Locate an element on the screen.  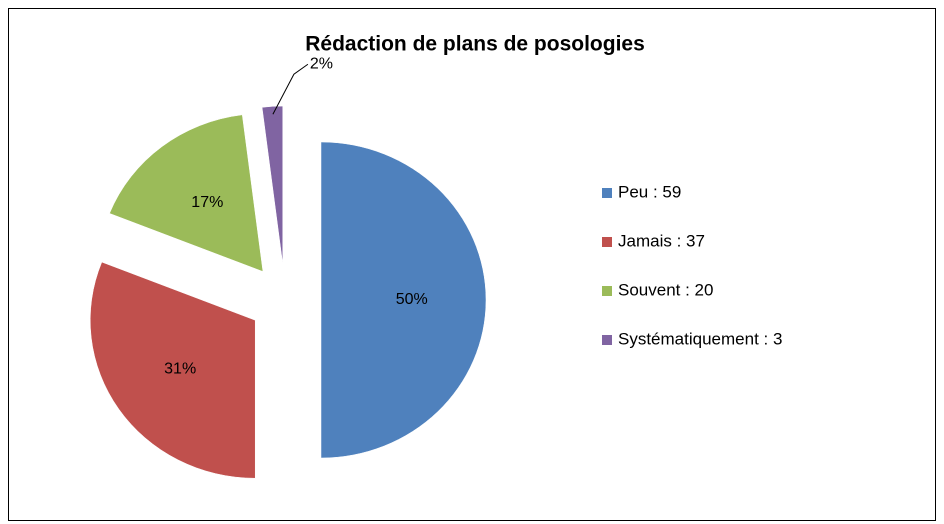
value-label: 50% is located at coordinates (412, 299).